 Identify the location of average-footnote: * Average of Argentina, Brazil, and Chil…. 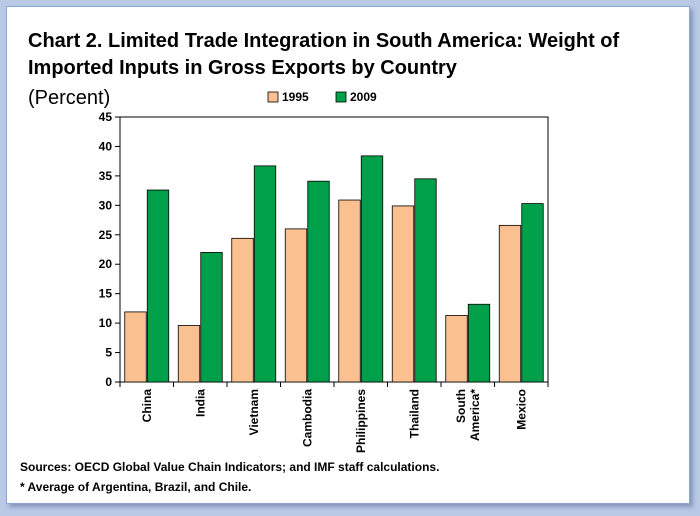
(136, 487).